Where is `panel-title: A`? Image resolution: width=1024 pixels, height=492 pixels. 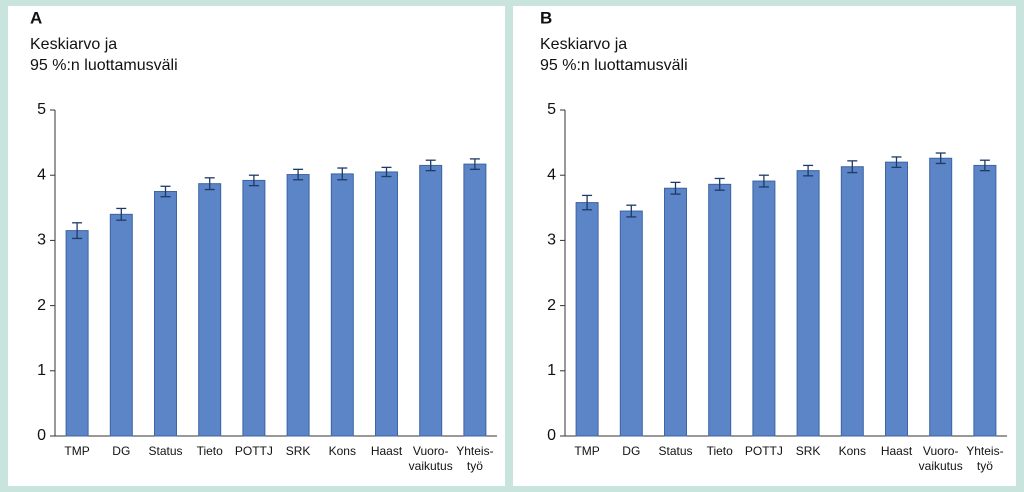 panel-title: A is located at coordinates (36, 17).